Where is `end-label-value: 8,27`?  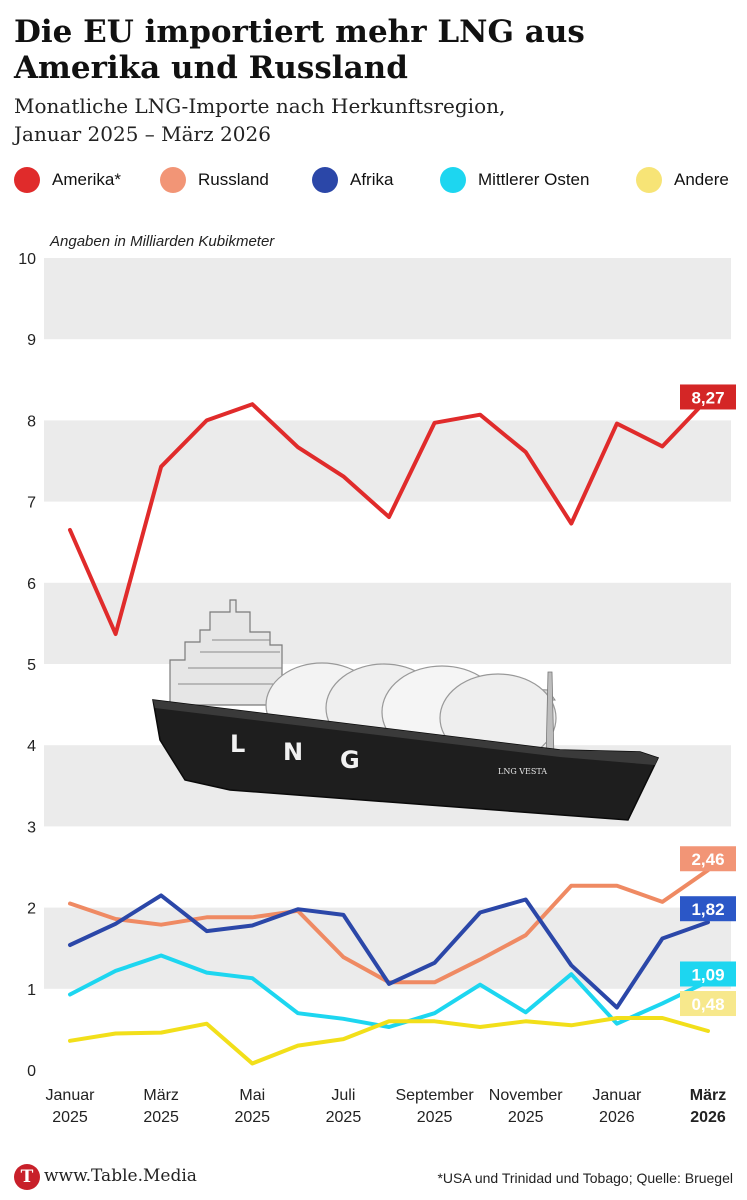
end-label-value: 8,27 is located at coordinates (707, 397).